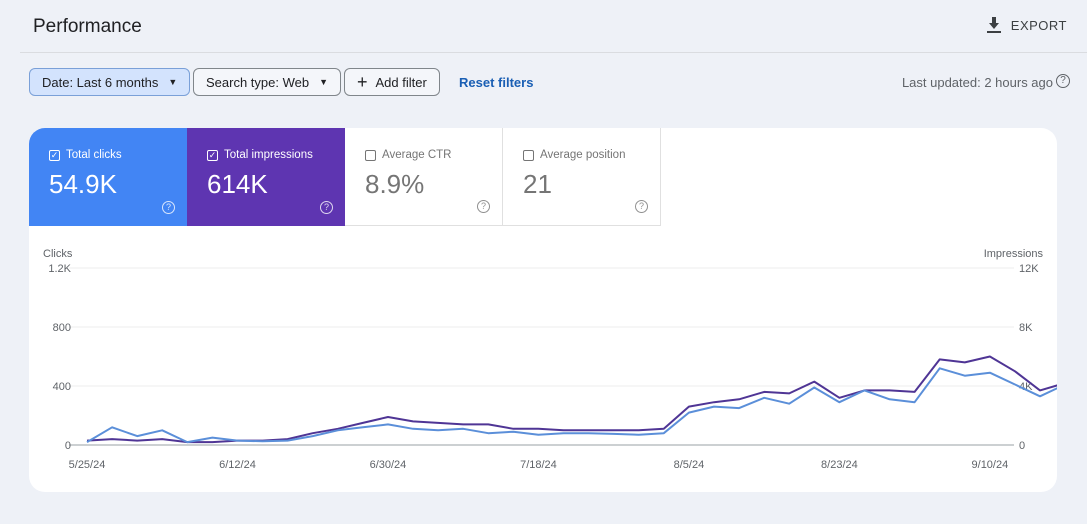  I want to click on y-left-tick: 400, so click(62, 387).